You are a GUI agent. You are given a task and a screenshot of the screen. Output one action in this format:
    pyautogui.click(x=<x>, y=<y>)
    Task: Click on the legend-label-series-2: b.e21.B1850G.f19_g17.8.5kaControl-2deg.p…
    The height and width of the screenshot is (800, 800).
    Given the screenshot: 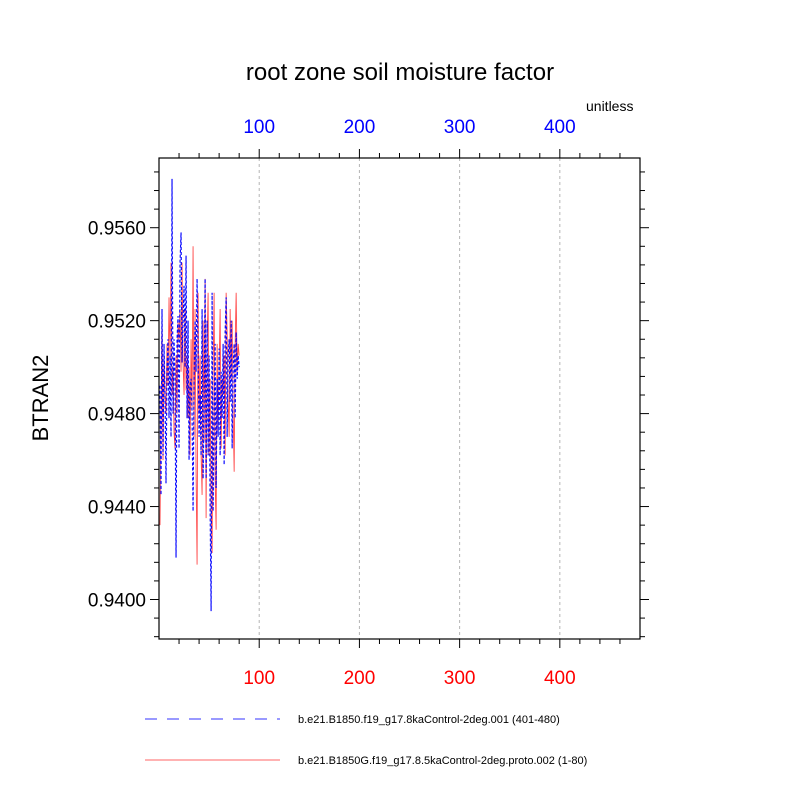 What is the action you would take?
    pyautogui.click(x=442, y=761)
    